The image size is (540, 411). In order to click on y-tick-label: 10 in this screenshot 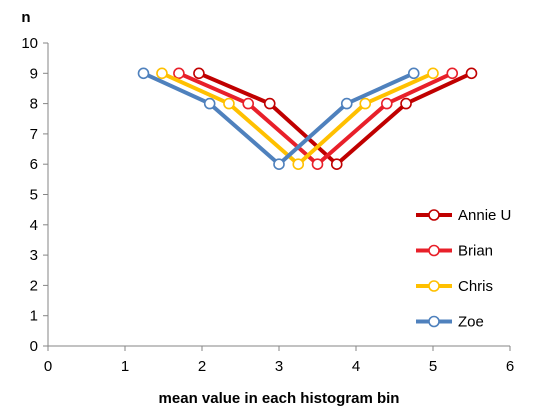, I will do `click(29, 43)`.